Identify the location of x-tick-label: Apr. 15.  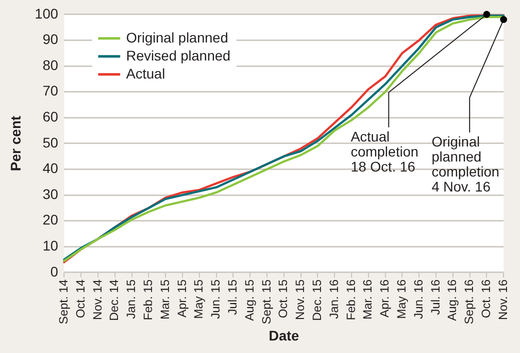
(181, 298).